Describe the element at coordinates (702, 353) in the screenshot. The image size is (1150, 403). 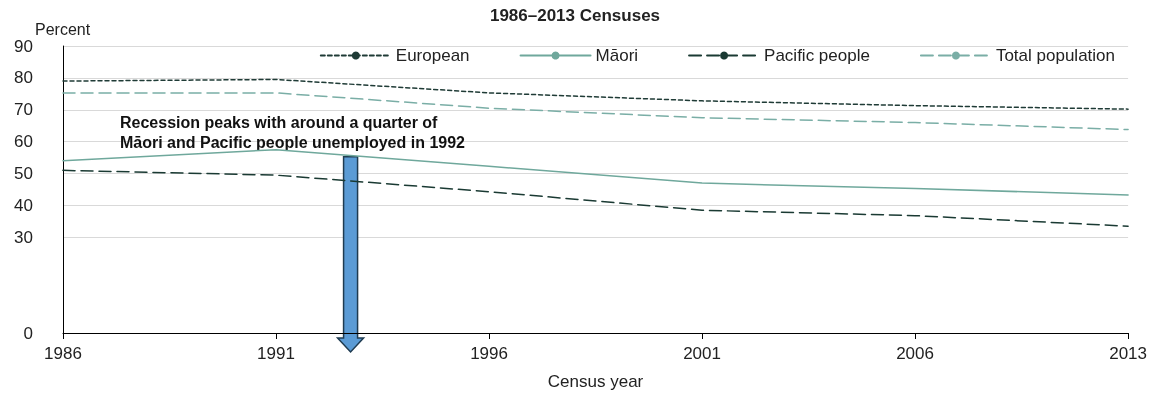
I see `x-tick-label: 2001` at that location.